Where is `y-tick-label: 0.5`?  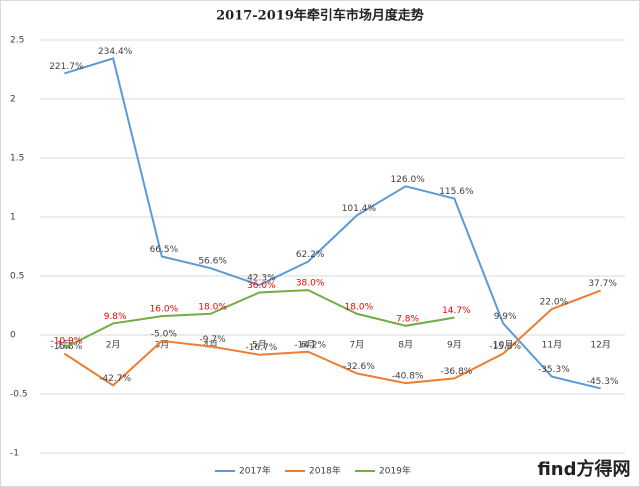 y-tick-label: 0.5 is located at coordinates (17, 277).